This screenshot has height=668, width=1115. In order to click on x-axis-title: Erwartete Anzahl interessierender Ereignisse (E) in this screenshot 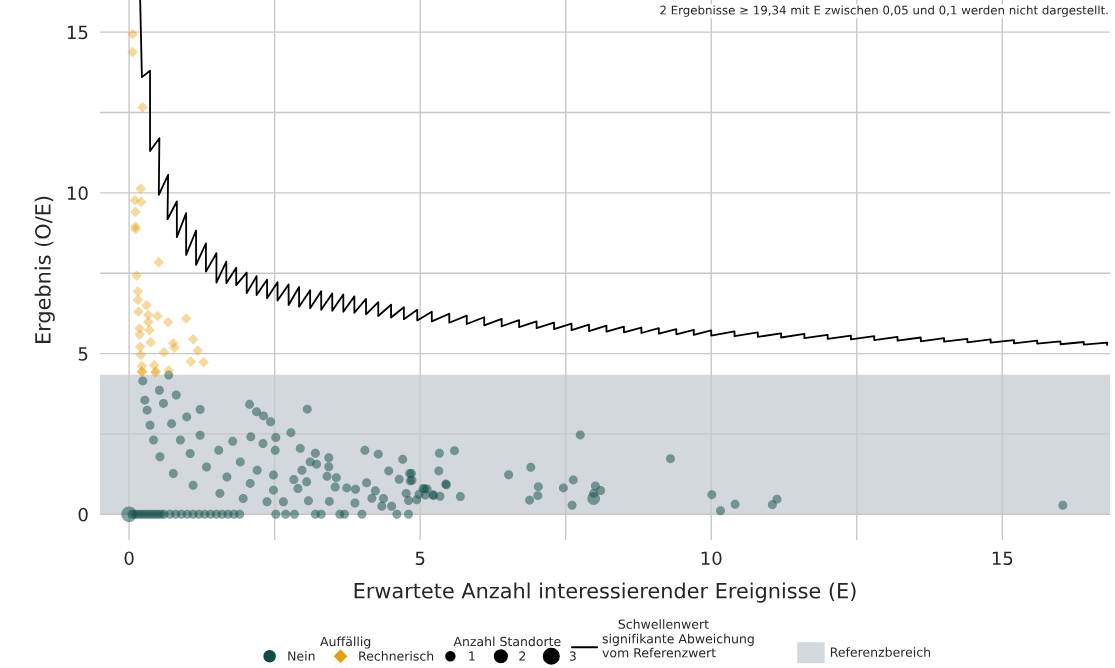, I will do `click(605, 592)`.